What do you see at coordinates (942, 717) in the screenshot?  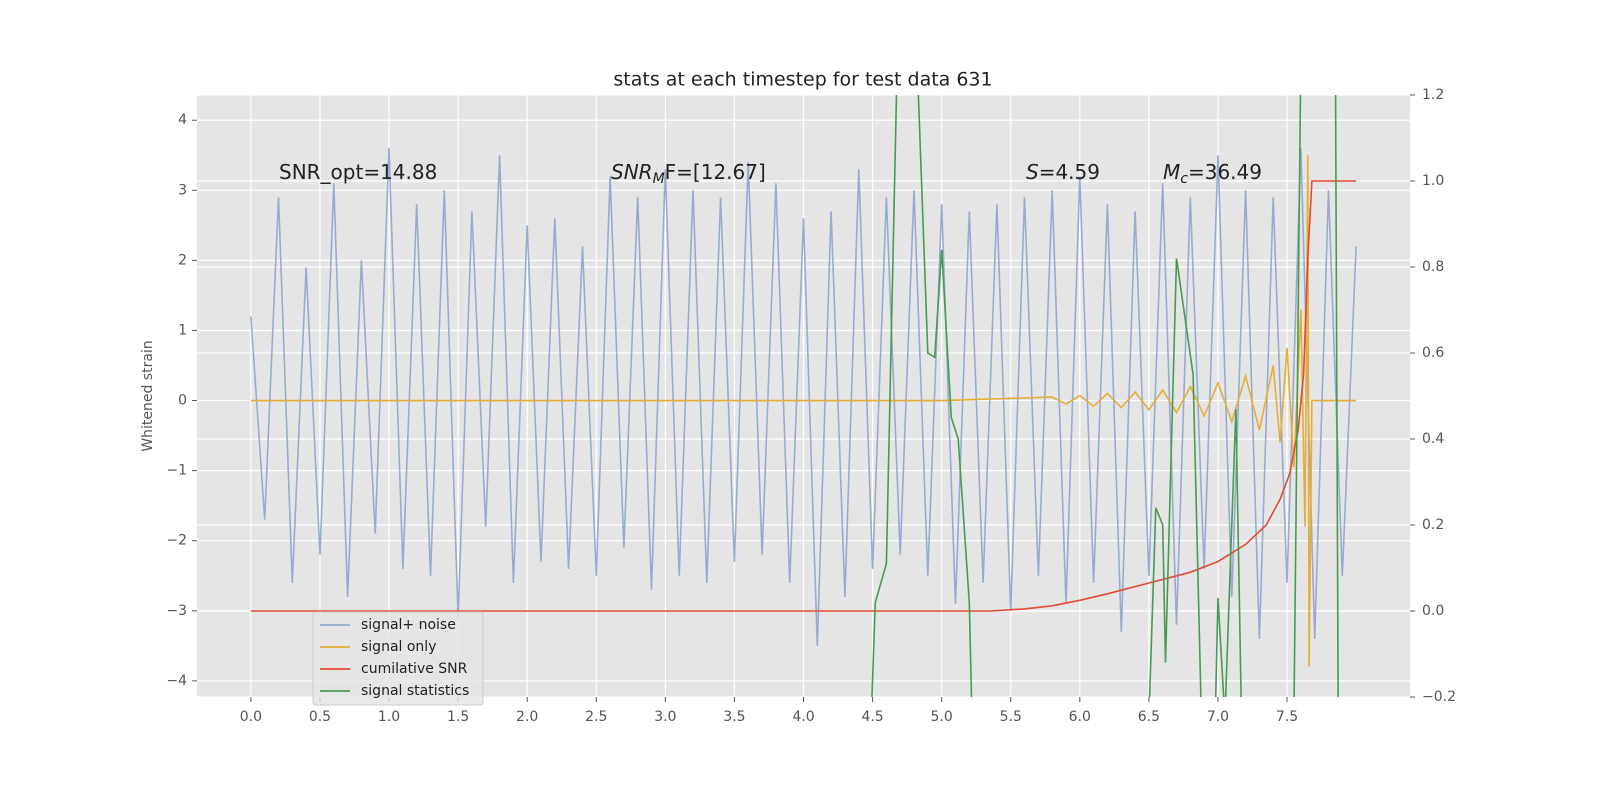 I see `x-tick-label: 5.0` at bounding box center [942, 717].